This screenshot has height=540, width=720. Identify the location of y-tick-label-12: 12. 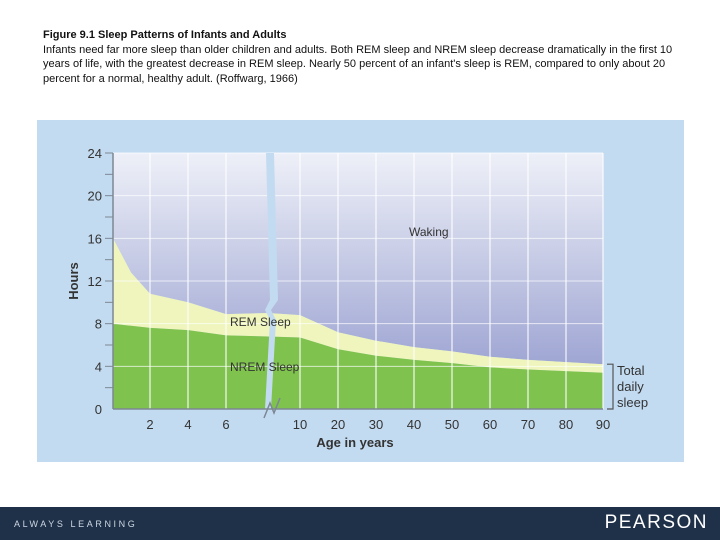
(95, 281).